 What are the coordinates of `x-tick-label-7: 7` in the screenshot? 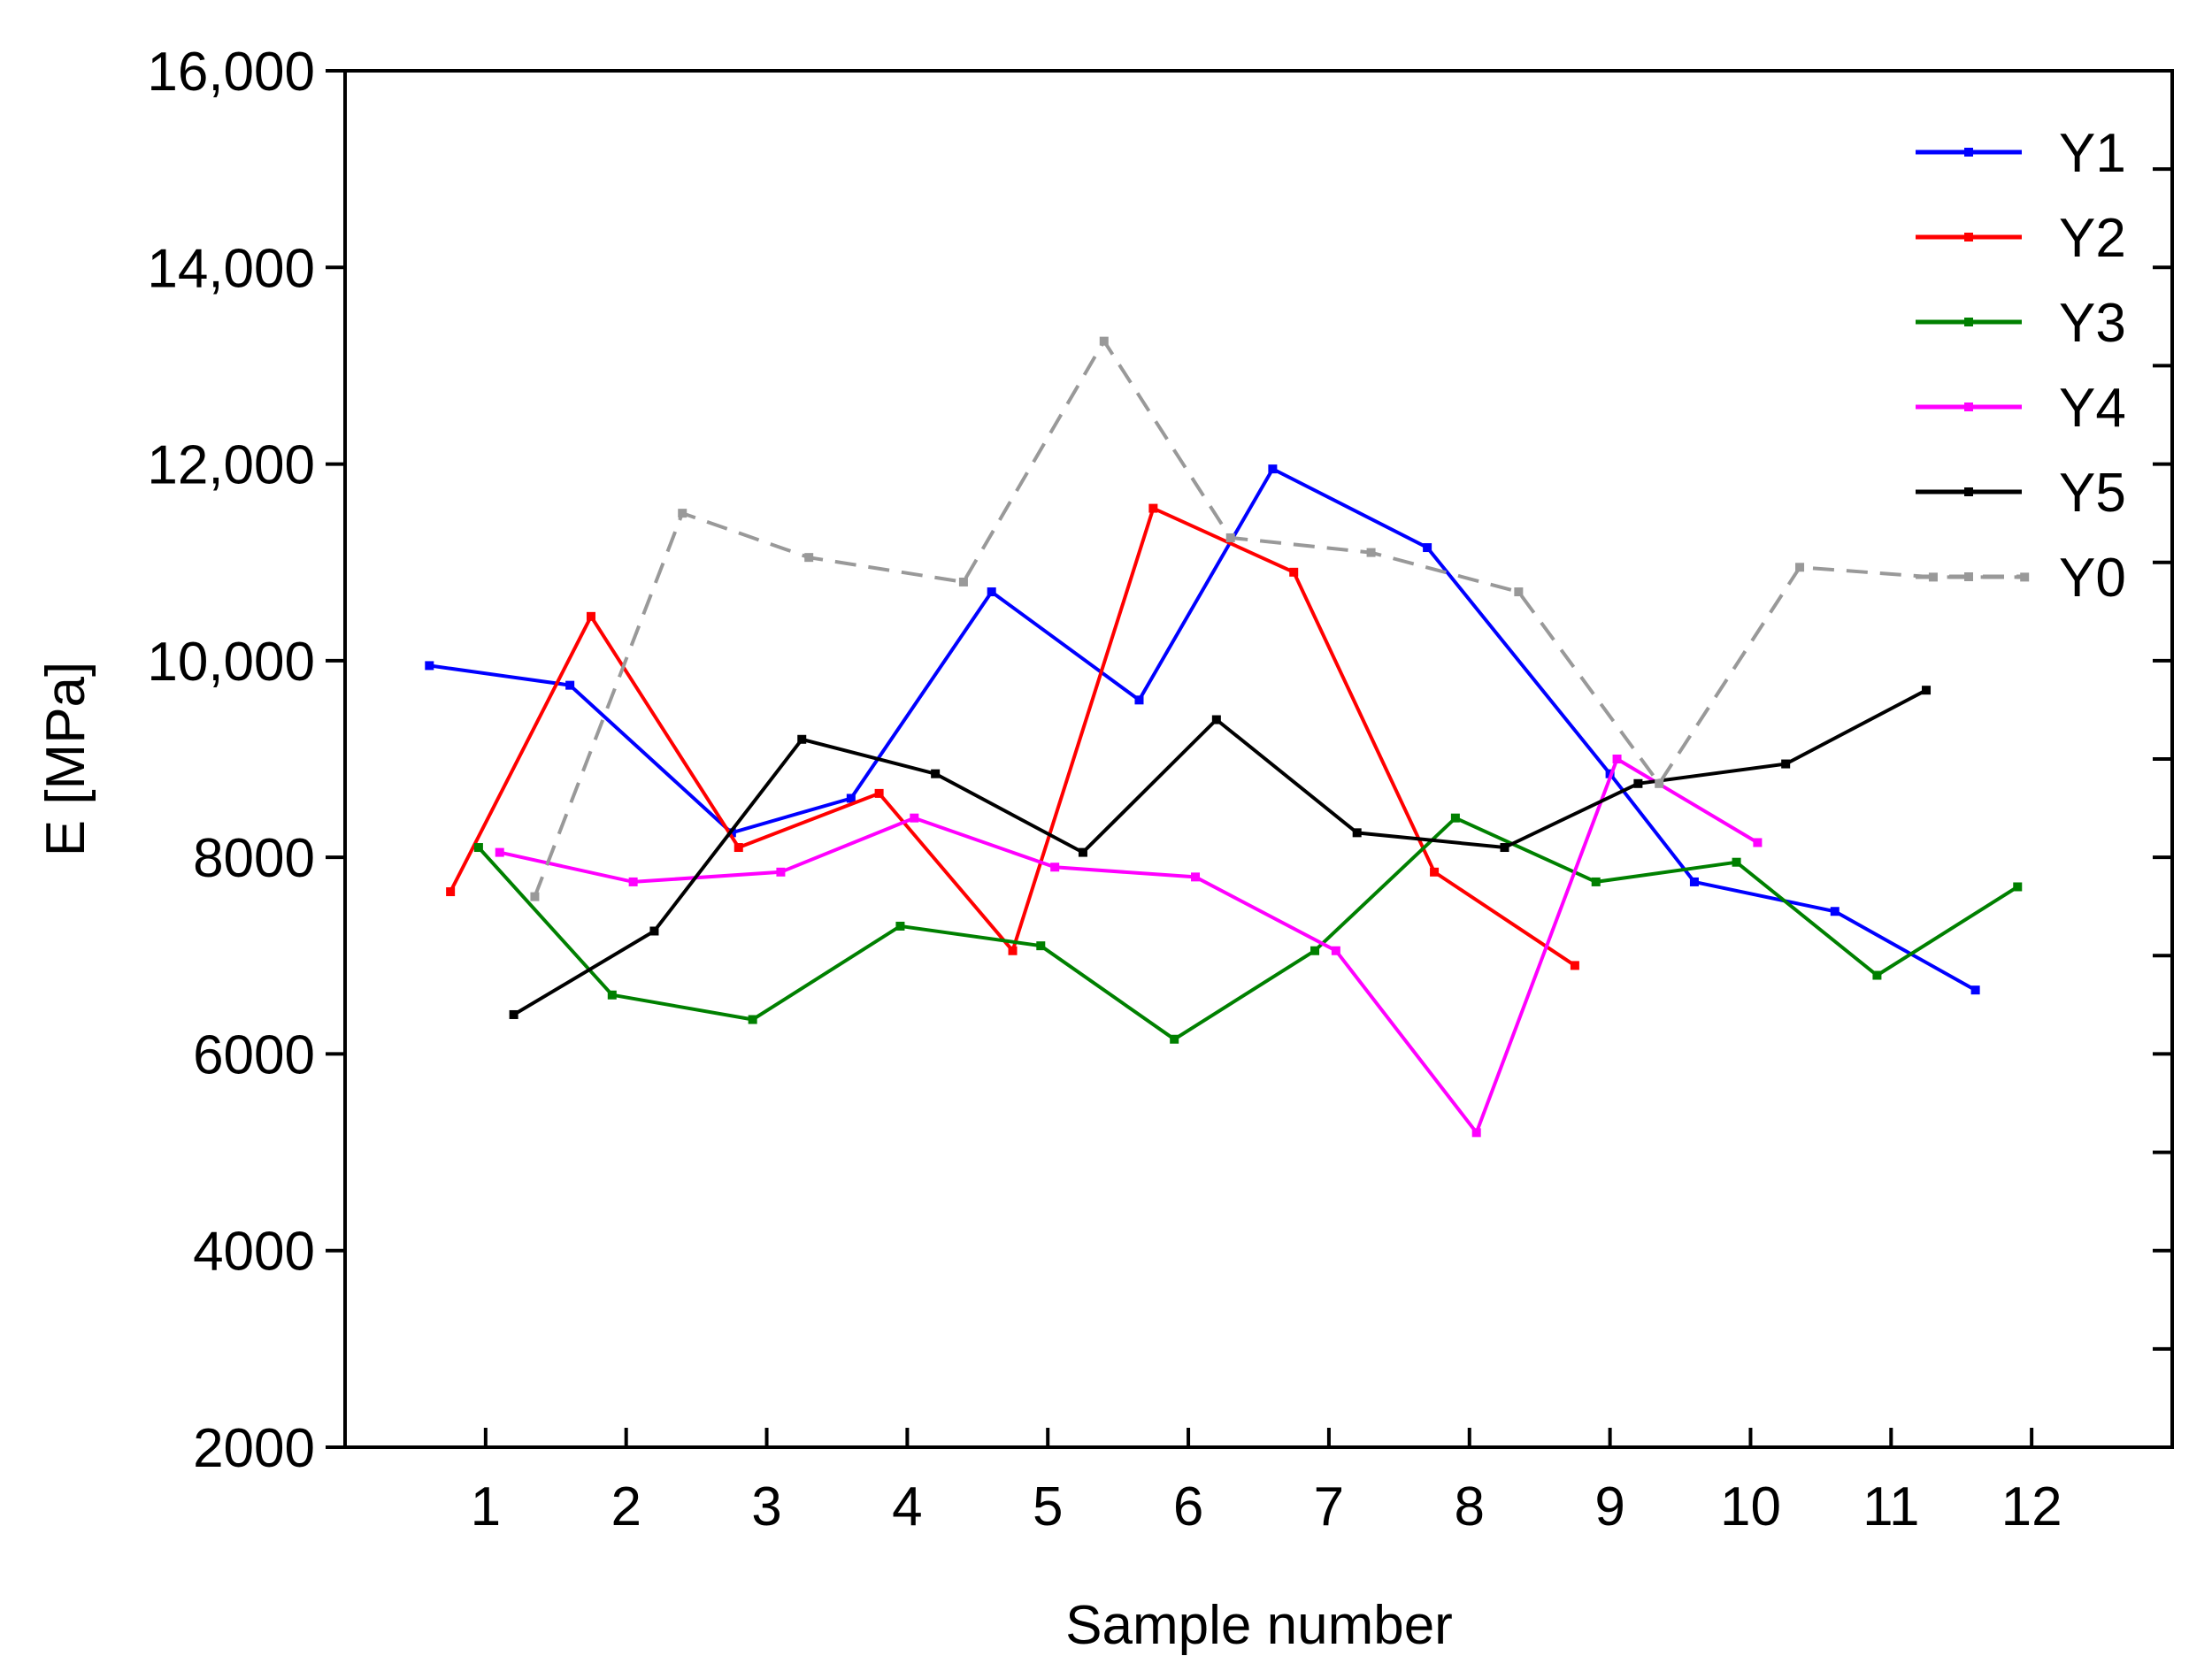 It's located at (1329, 1506).